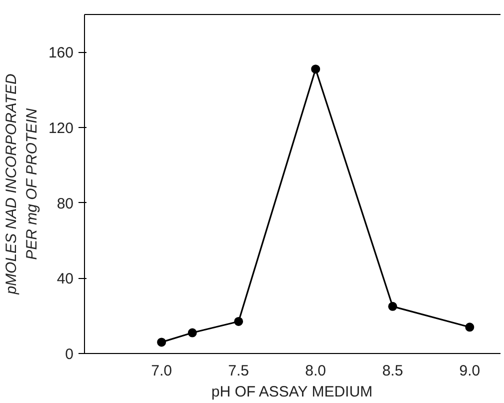  Describe the element at coordinates (61, 128) in the screenshot. I see `y-tick-label: 120` at that location.